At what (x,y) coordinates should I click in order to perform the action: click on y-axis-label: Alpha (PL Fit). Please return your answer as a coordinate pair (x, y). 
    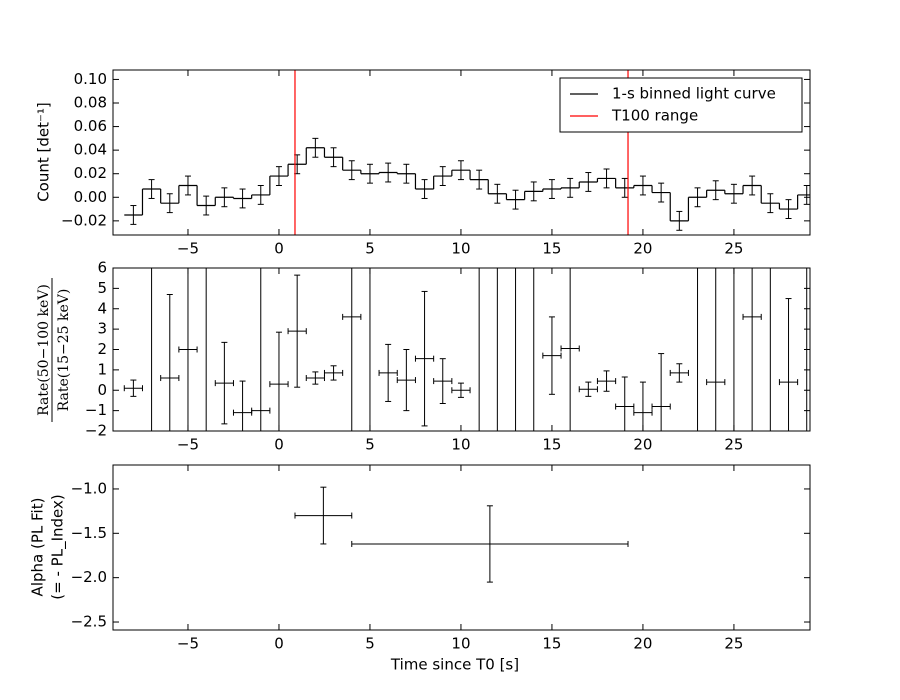
    Looking at the image, I should click on (38, 547).